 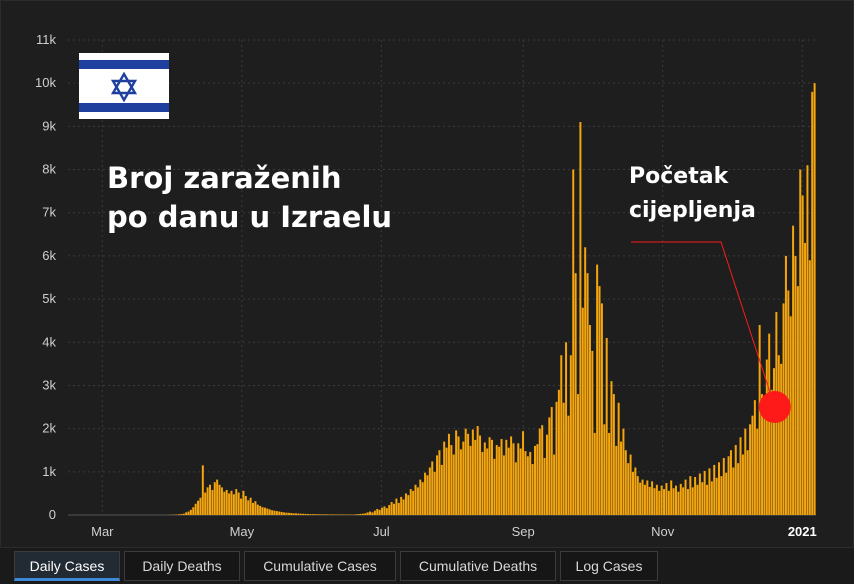 I want to click on annotation-leader-line, so click(x=703, y=324).